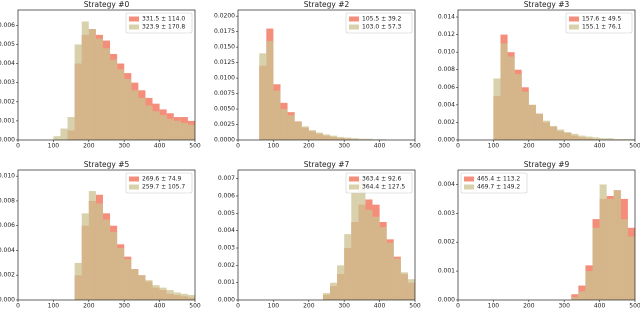  What do you see at coordinates (163, 19) in the screenshot?
I see `legend-label: 331.5 ± 114.0` at bounding box center [163, 19].